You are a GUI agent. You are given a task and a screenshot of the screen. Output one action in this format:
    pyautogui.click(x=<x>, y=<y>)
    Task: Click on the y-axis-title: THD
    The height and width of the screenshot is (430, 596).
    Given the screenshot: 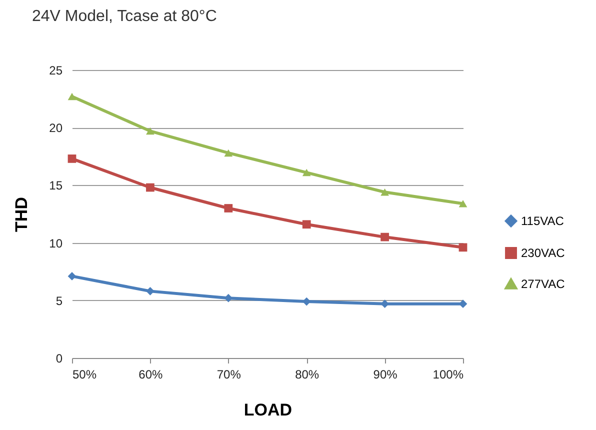 What is the action you would take?
    pyautogui.click(x=22, y=214)
    